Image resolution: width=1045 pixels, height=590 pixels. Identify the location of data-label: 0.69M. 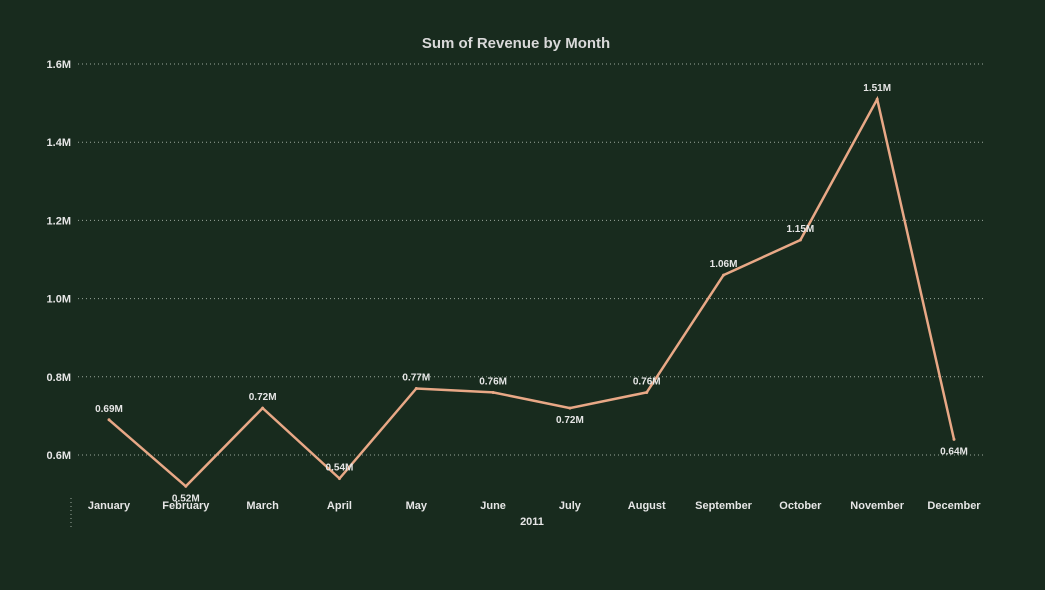
(109, 409).